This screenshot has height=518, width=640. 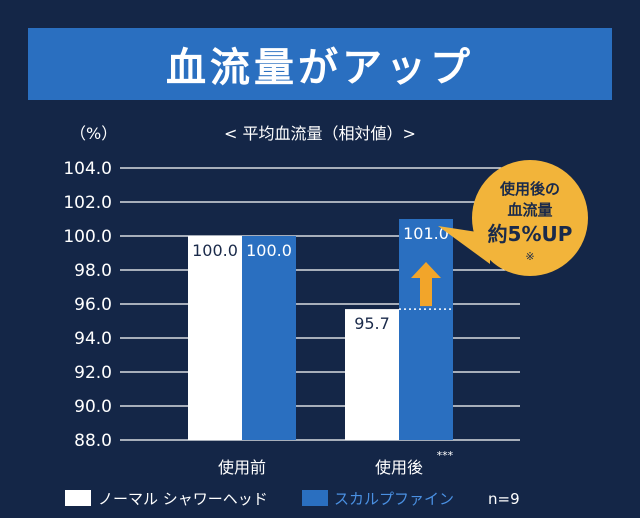 What do you see at coordinates (320, 133) in the screenshot?
I see `chart-title: < 平均血流量（相対値）>` at bounding box center [320, 133].